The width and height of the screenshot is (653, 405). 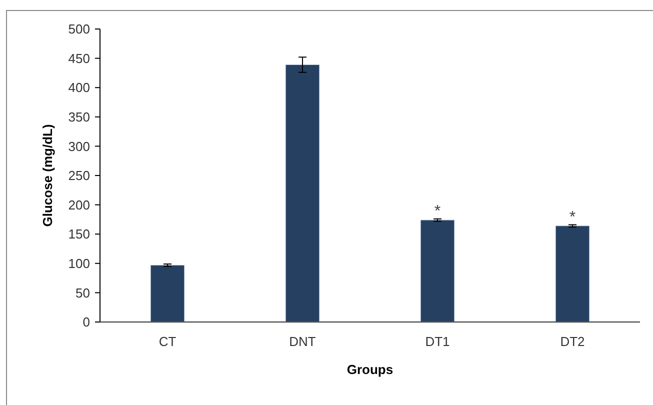 I want to click on y-tick-label: 50, so click(x=83, y=292).